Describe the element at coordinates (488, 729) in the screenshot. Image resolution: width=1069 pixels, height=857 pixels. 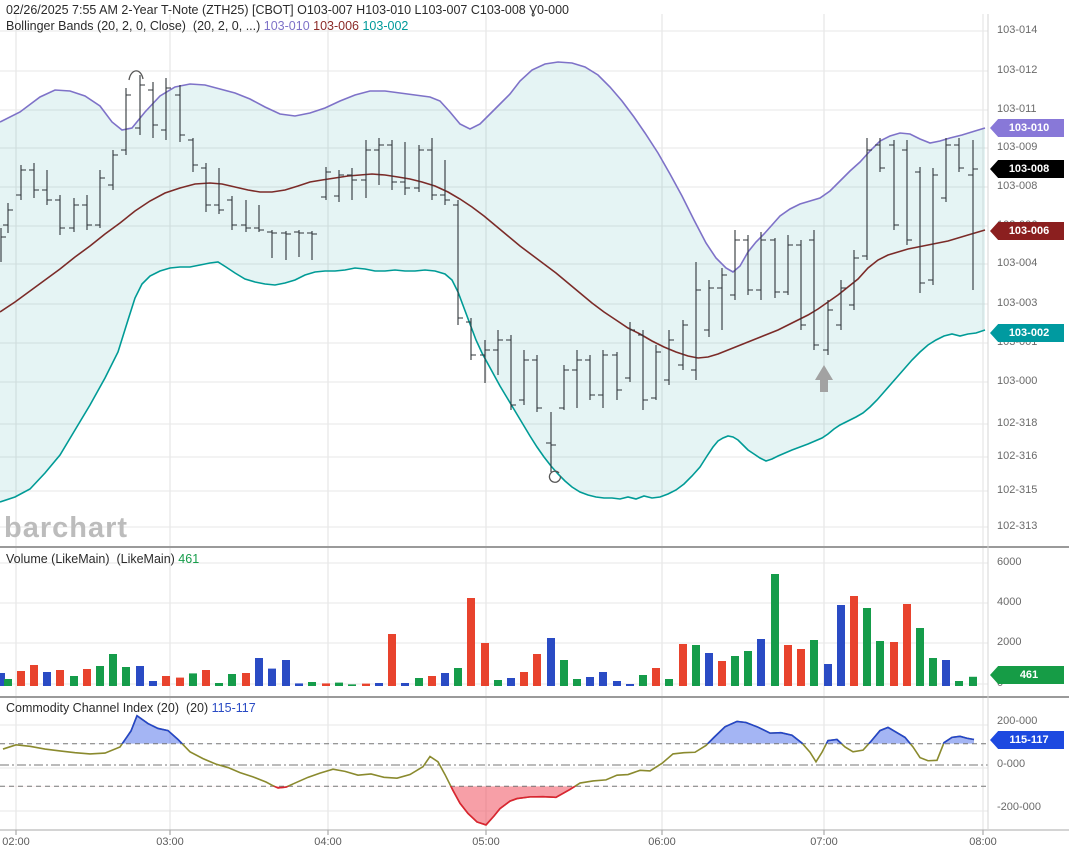
I see `cci-overbought-fill` at that location.